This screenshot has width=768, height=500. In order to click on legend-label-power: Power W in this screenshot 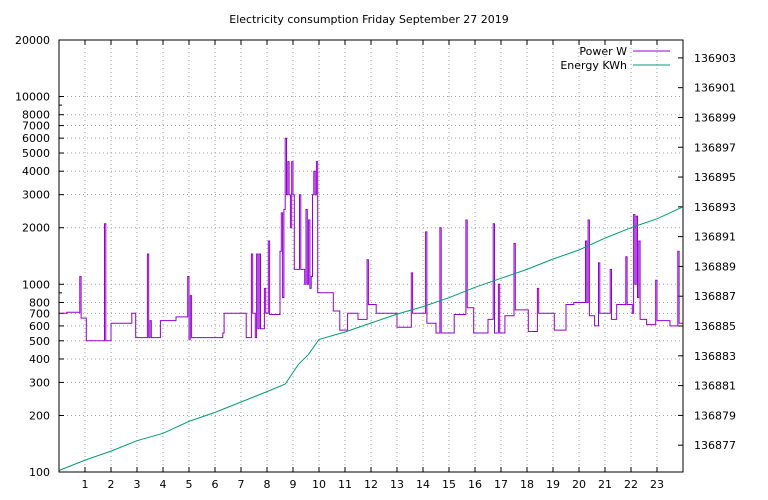, I will do `click(603, 51)`.